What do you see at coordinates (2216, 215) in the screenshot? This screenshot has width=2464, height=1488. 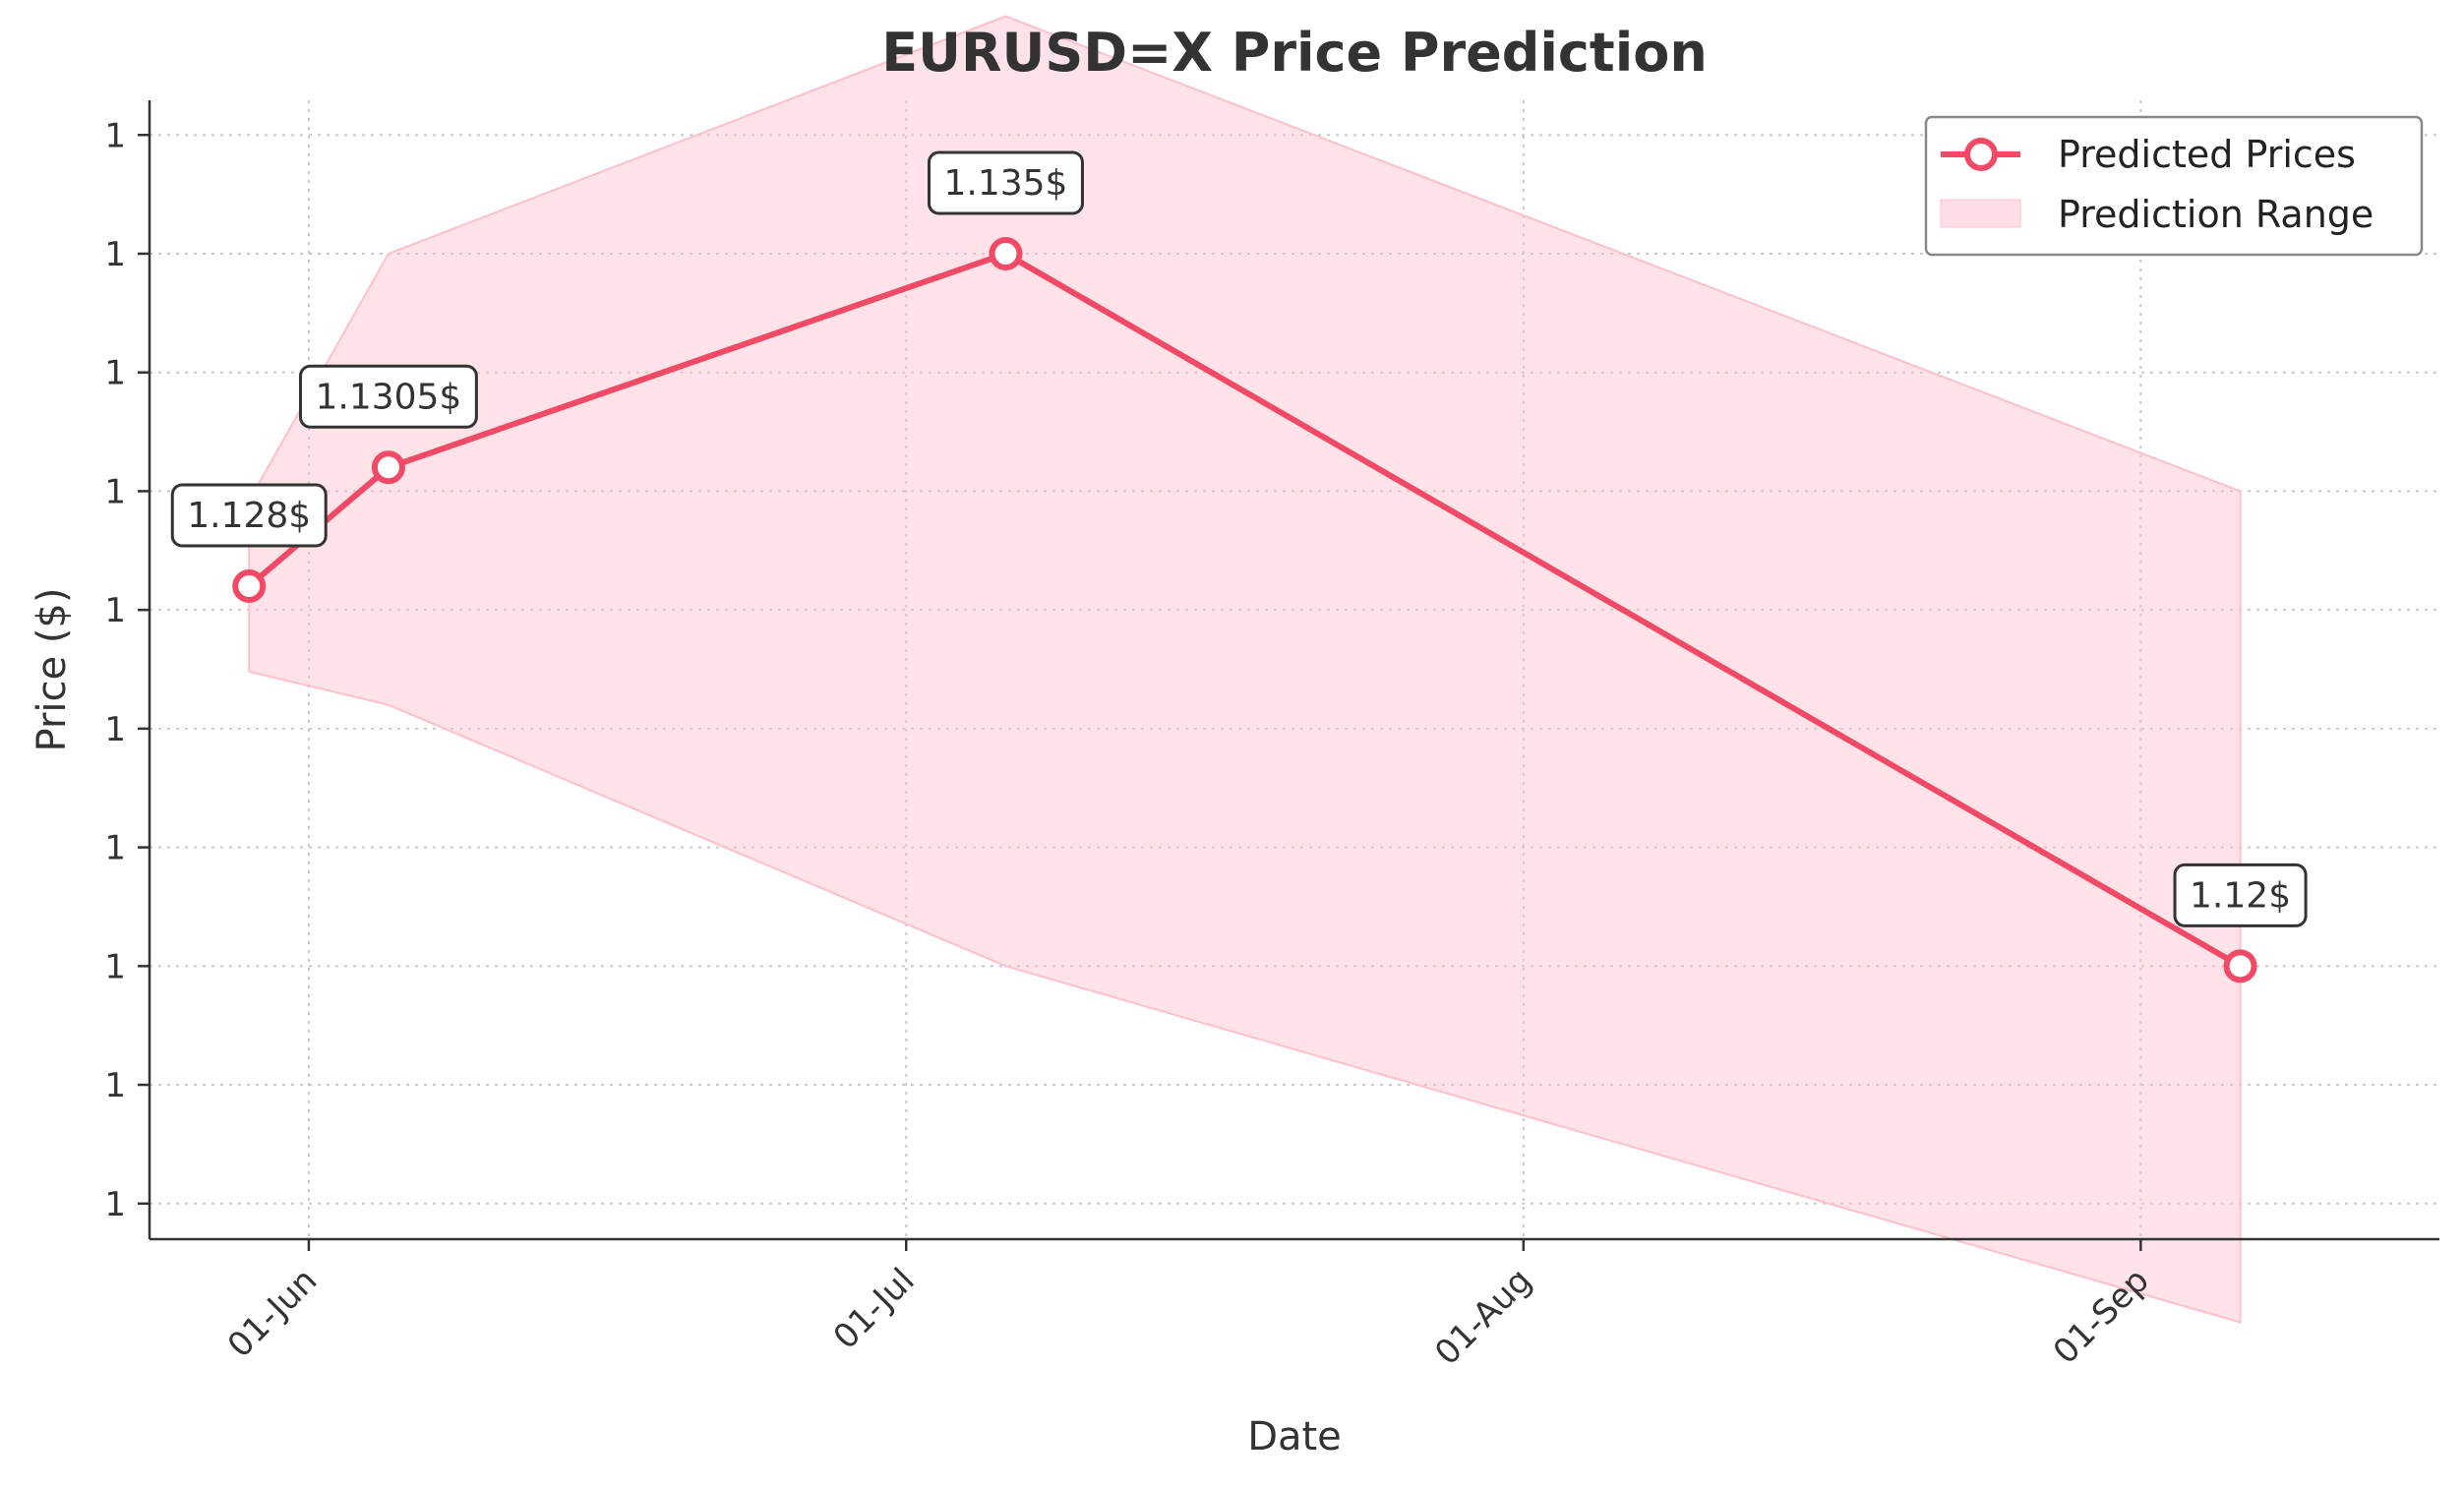 I see `legend-entry-prediction-range: Prediction Range` at bounding box center [2216, 215].